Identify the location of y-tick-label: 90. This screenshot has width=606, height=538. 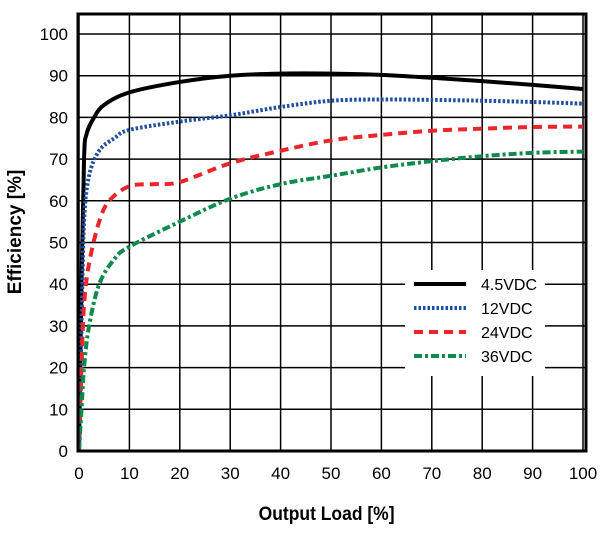
(58, 76).